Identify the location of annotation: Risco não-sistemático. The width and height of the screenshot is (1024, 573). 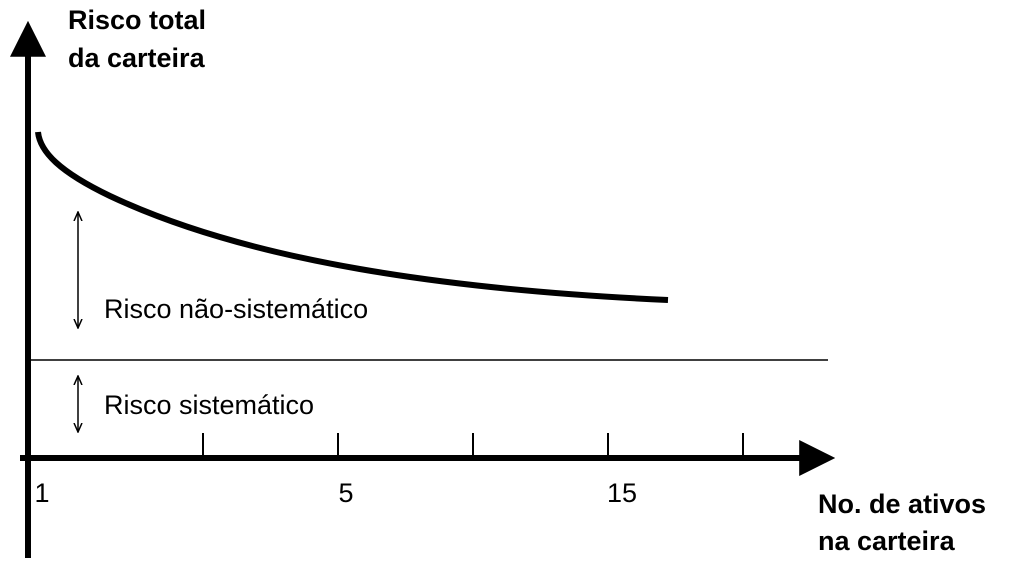
(236, 309).